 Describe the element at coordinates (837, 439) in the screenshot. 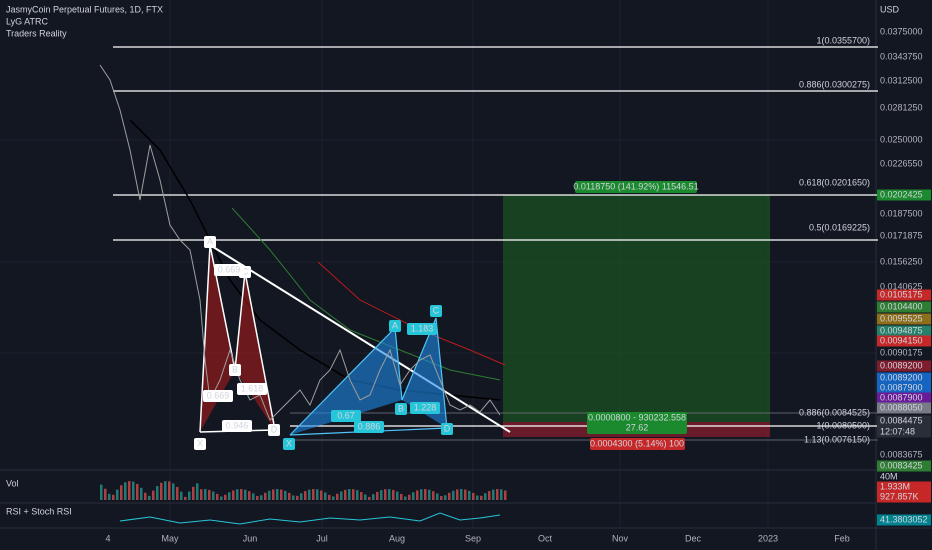

I see `fib-label: 1.13(0.0076150)` at that location.